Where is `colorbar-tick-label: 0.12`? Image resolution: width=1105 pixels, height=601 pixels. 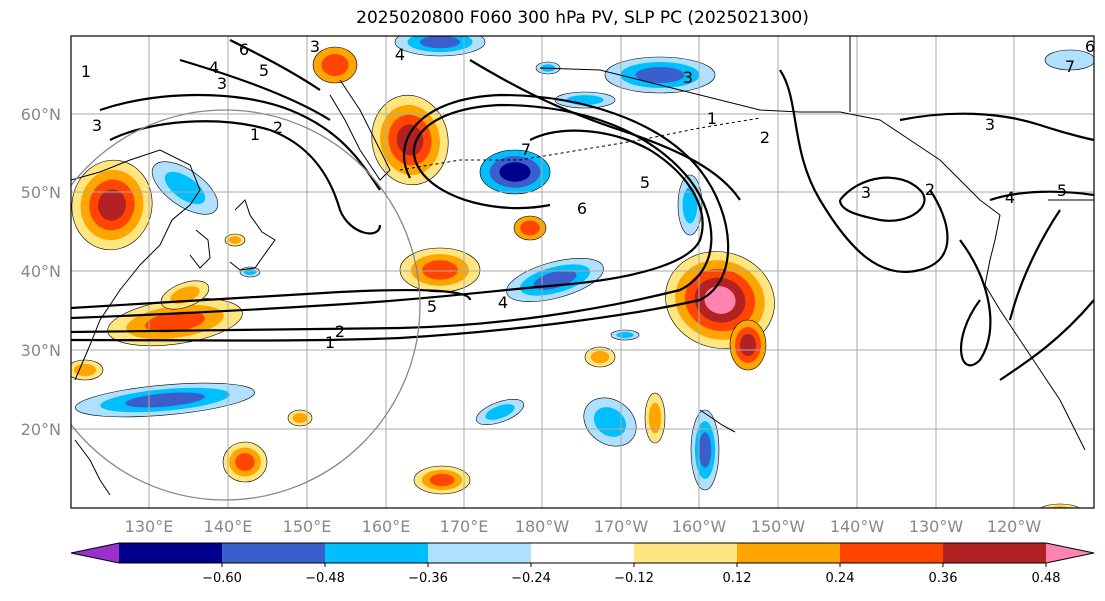 colorbar-tick-label: 0.12 is located at coordinates (737, 578).